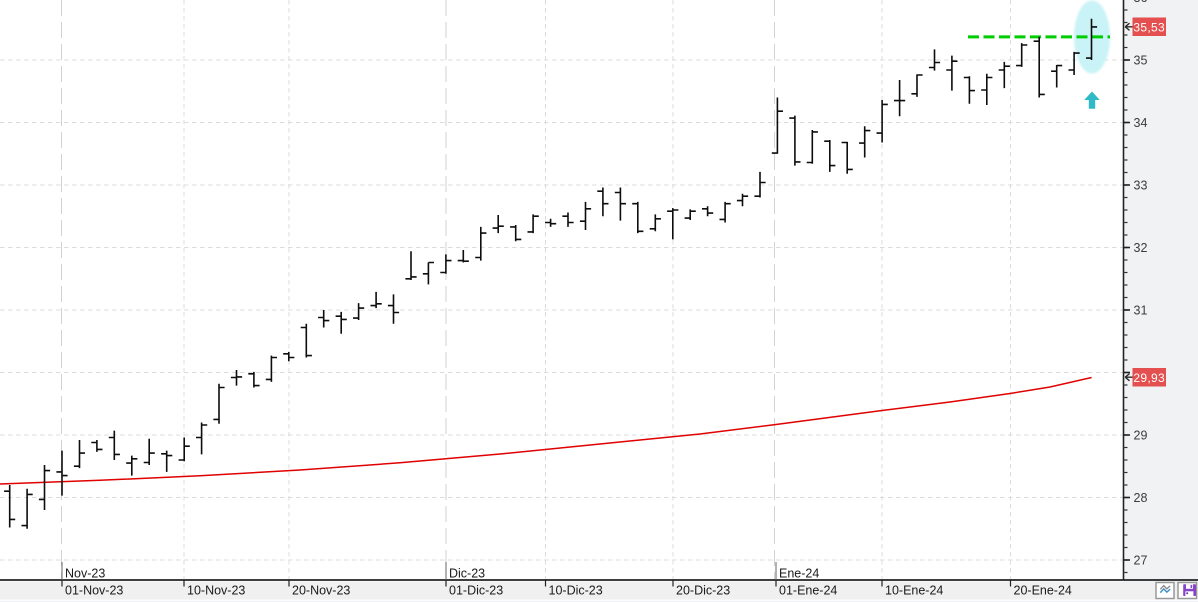 This screenshot has width=1198, height=602. Describe the element at coordinates (1141, 61) in the screenshot. I see `svg-text: 35` at that location.